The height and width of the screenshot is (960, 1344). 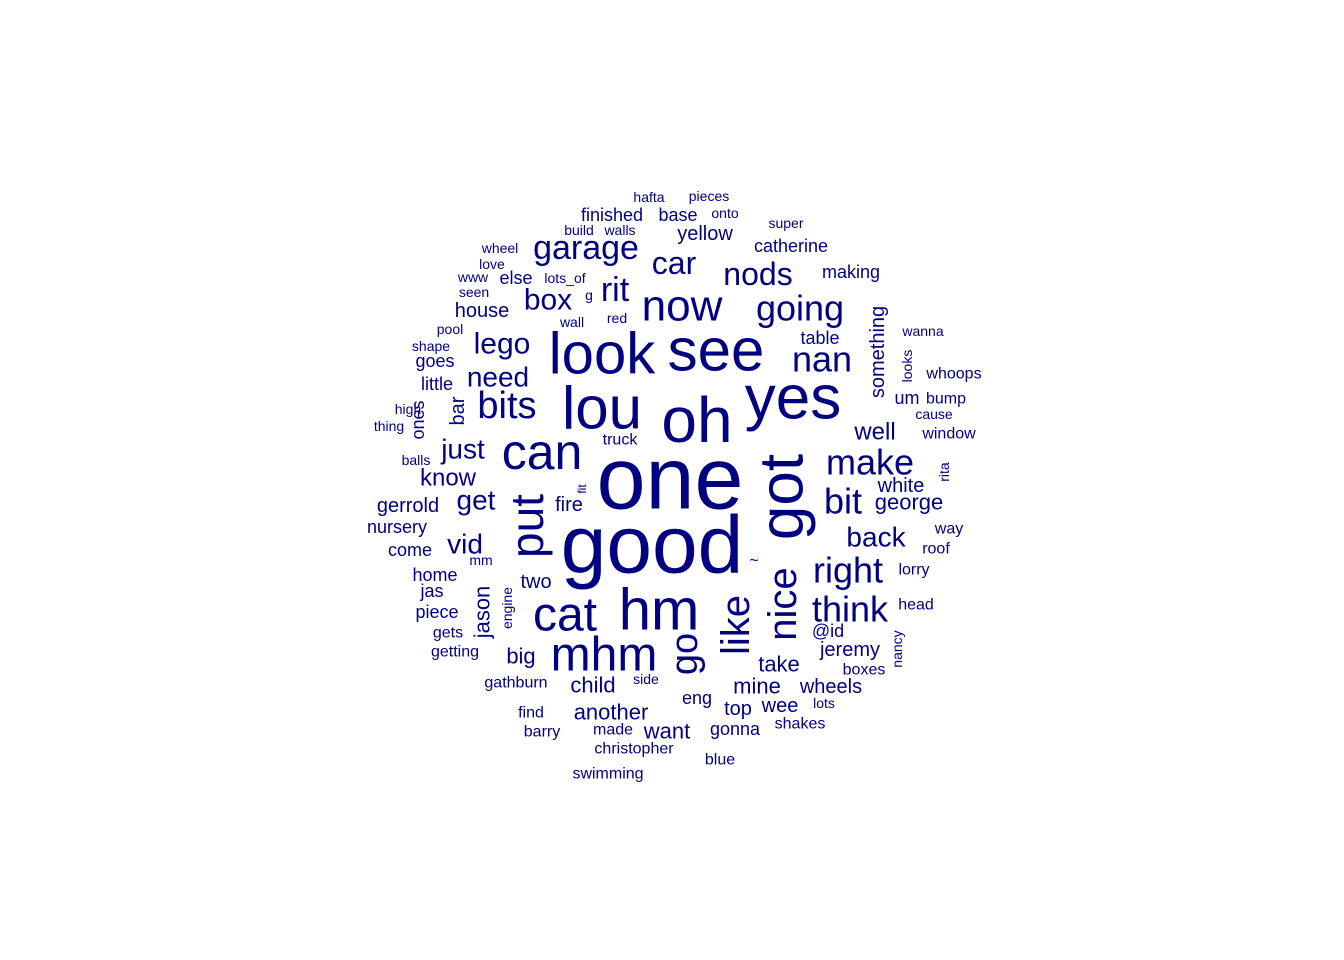 What do you see at coordinates (670, 478) in the screenshot?
I see `cloud-word-one: one` at bounding box center [670, 478].